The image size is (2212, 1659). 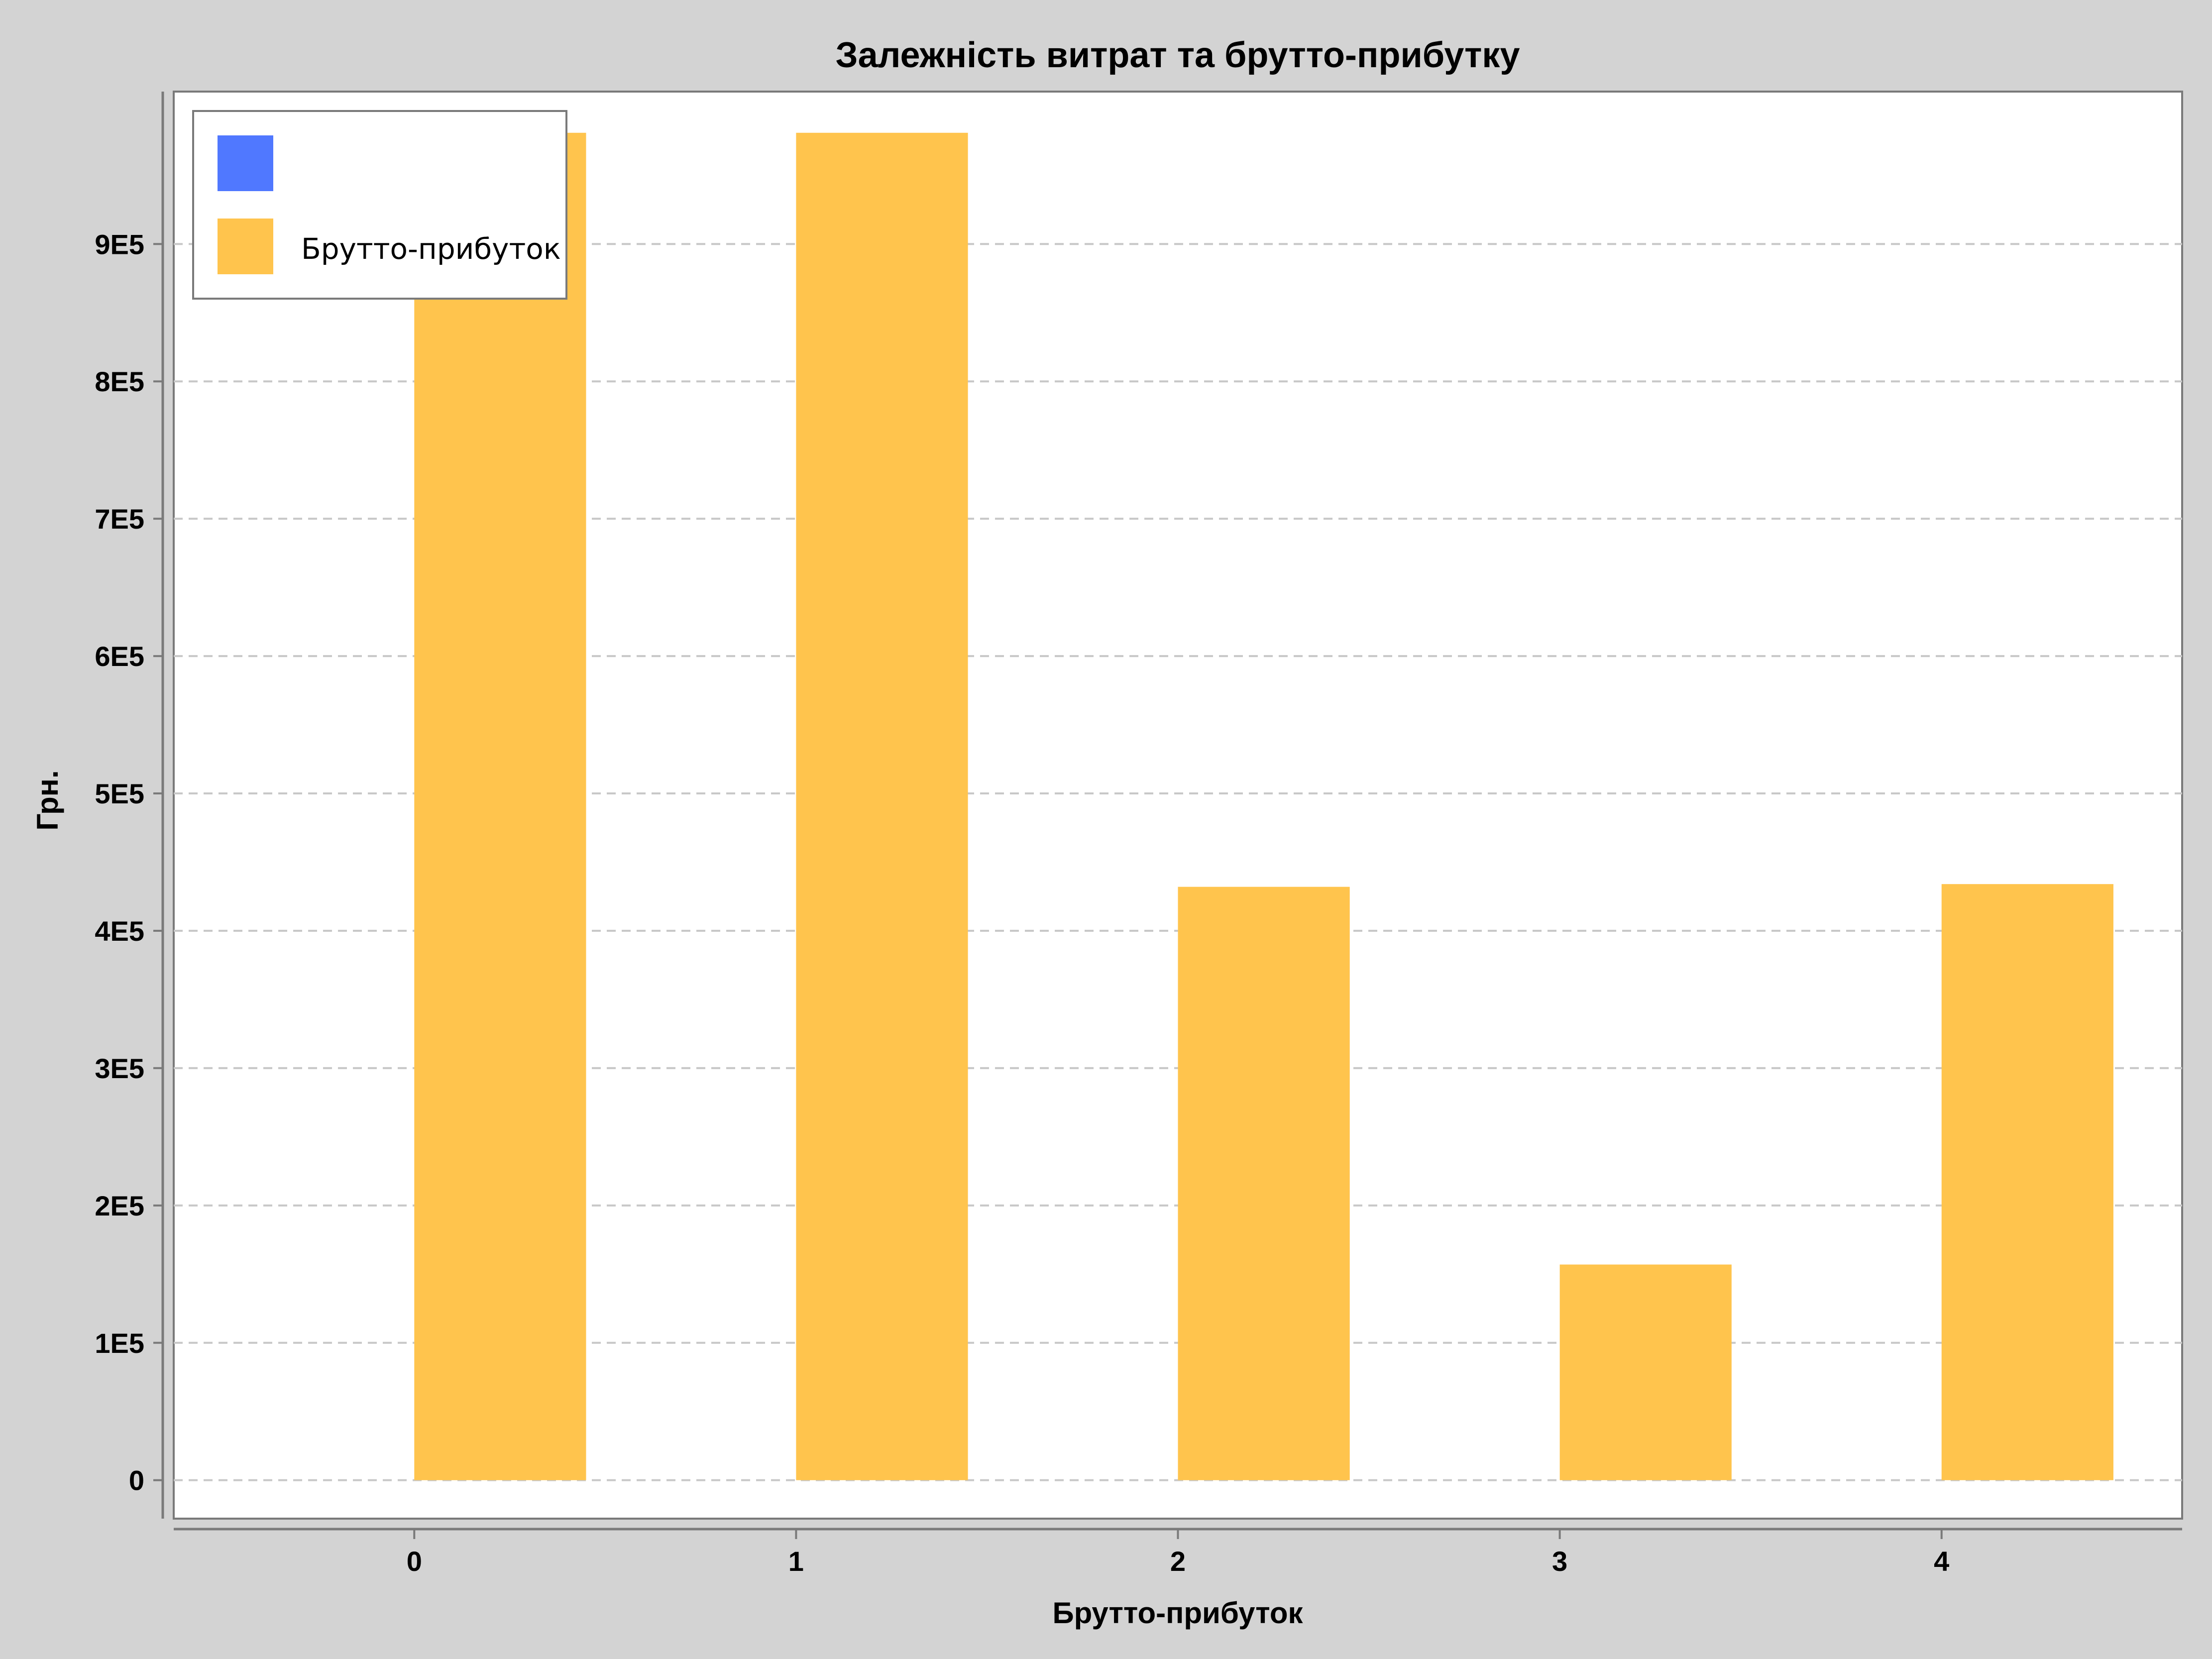 What do you see at coordinates (119, 519) in the screenshot?
I see `y-tick-label-7: 7E5` at bounding box center [119, 519].